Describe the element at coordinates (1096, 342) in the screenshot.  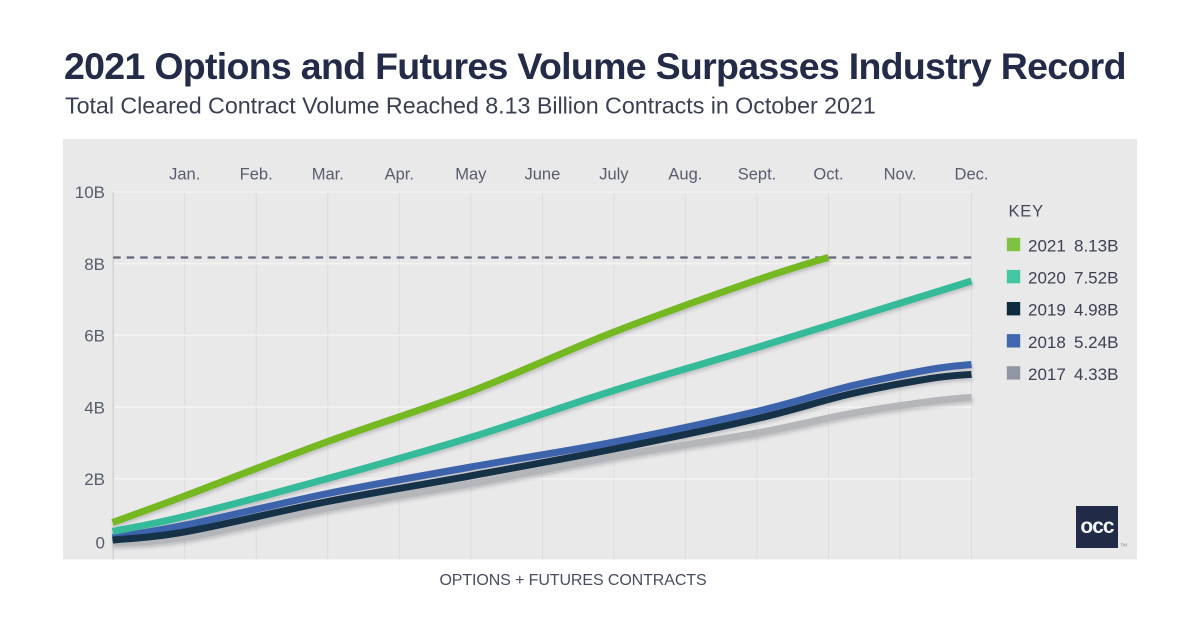
I see `svg-text: 5.24B` at that location.